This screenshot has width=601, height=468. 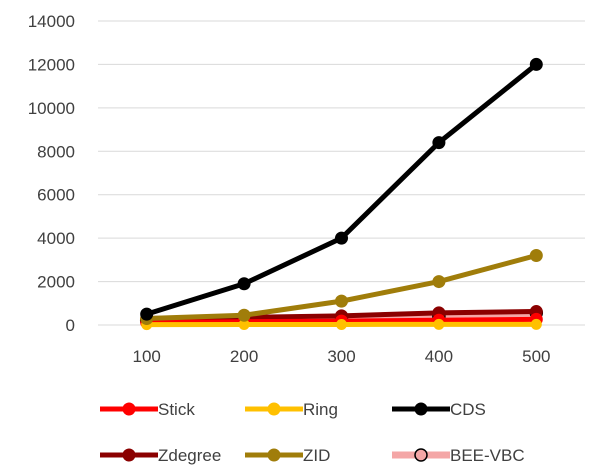 I want to click on x-tick-label: 200, so click(x=244, y=356).